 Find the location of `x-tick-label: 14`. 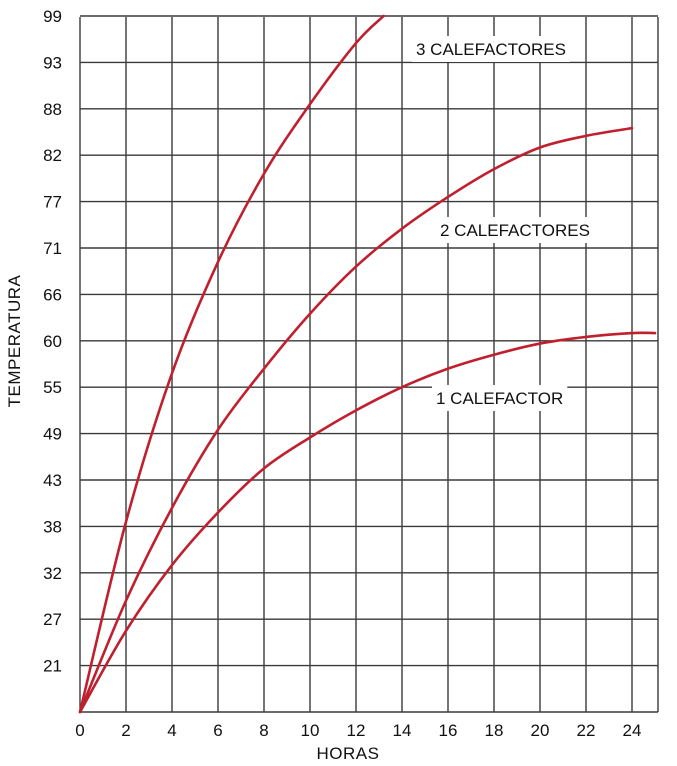

x-tick-label: 14 is located at coordinates (402, 730).